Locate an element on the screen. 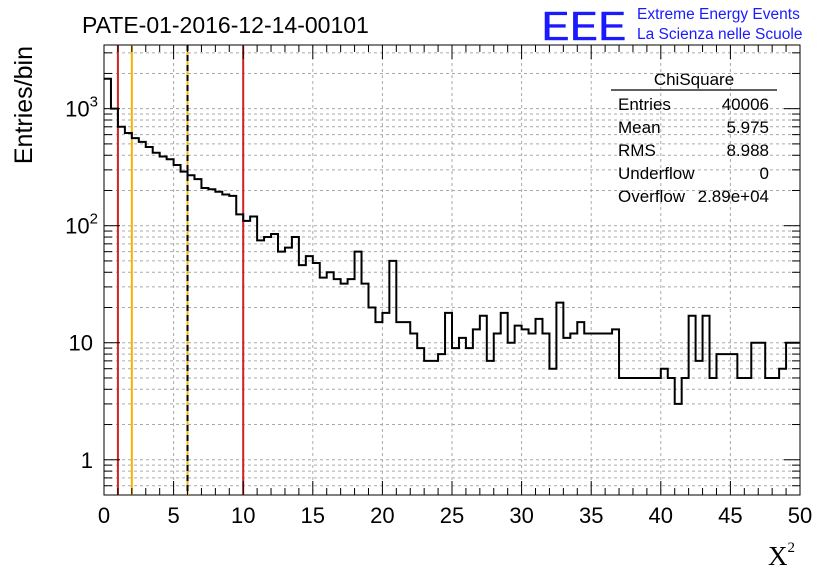 The height and width of the screenshot is (572, 836). y-tick-label: 10³ is located at coordinates (81, 108).